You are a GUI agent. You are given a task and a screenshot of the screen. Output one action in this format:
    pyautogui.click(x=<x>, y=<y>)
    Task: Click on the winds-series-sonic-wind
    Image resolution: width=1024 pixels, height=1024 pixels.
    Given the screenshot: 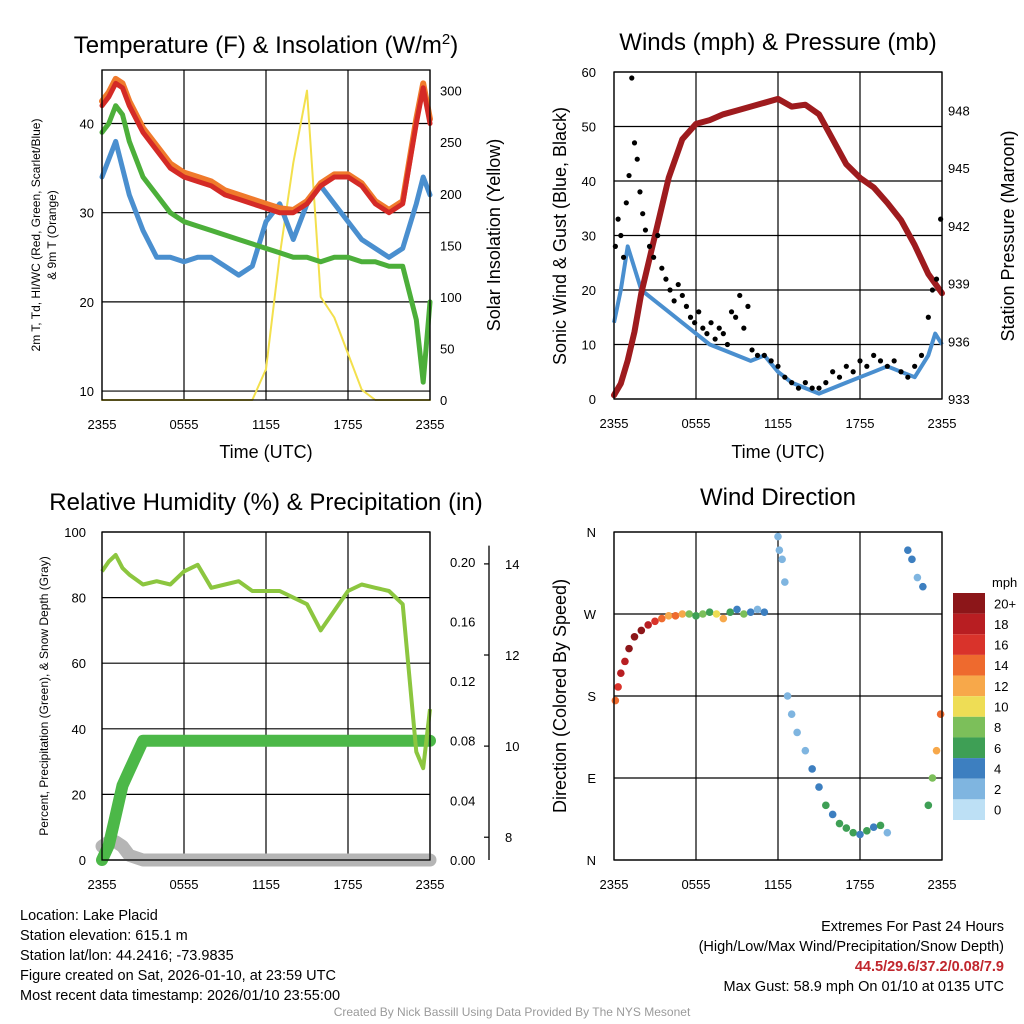 What is the action you would take?
    pyautogui.click(x=778, y=320)
    